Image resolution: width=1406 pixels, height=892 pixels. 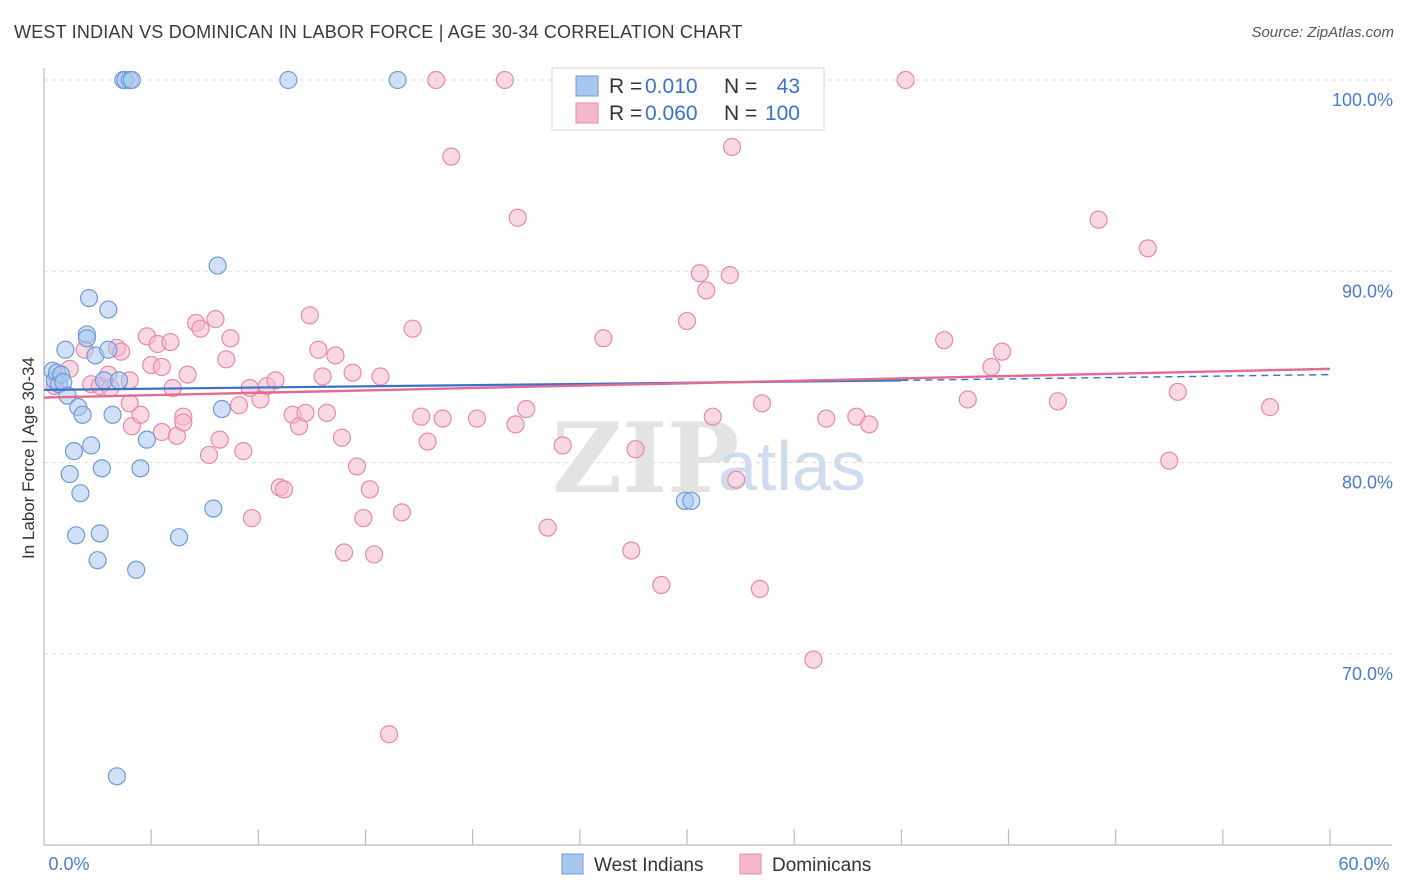 I want to click on x-tick-label-max: 60.0%, so click(x=1363, y=864).